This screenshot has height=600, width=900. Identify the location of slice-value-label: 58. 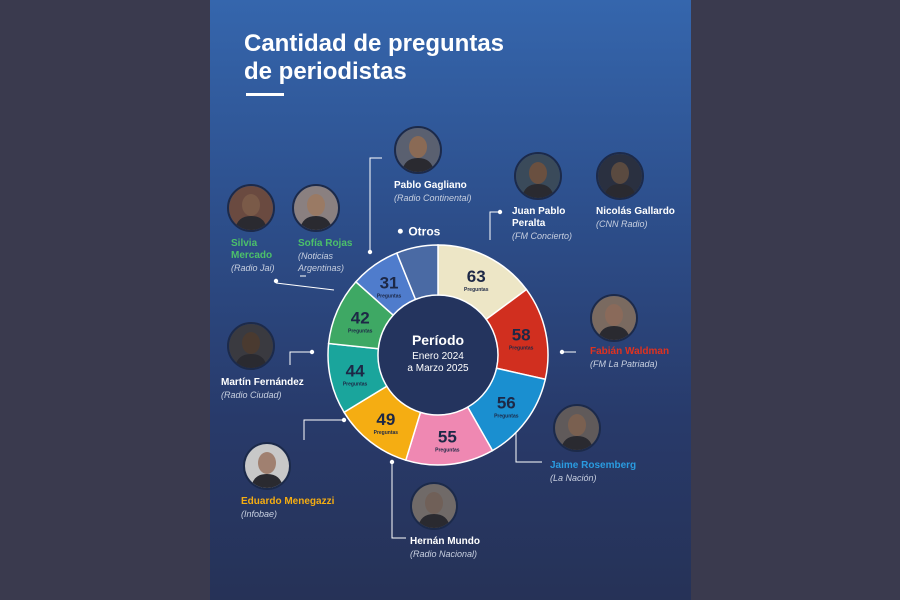
(521, 335).